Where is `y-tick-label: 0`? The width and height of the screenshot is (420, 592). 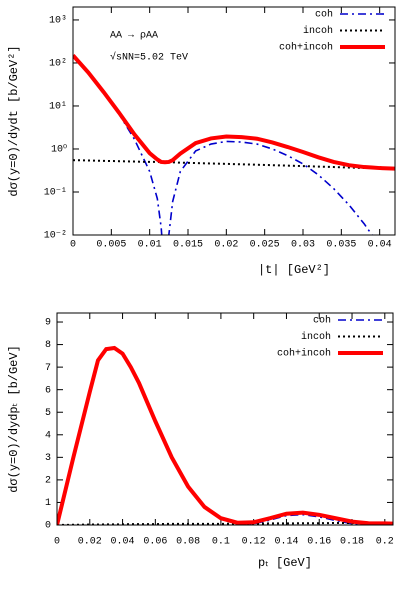 y-tick-label: 0 is located at coordinates (48, 526).